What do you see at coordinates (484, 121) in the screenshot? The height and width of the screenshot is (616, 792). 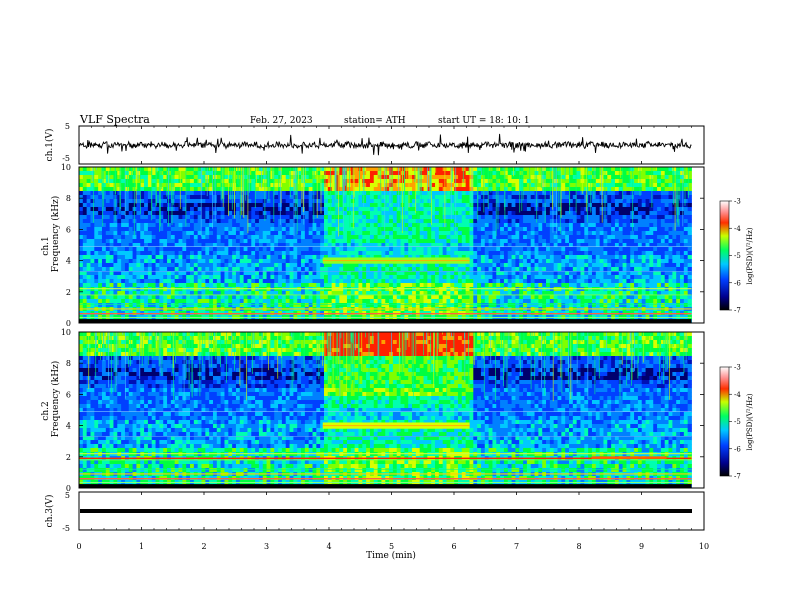 I see `start-time-label: start UT = 18: 10: 1` at bounding box center [484, 121].